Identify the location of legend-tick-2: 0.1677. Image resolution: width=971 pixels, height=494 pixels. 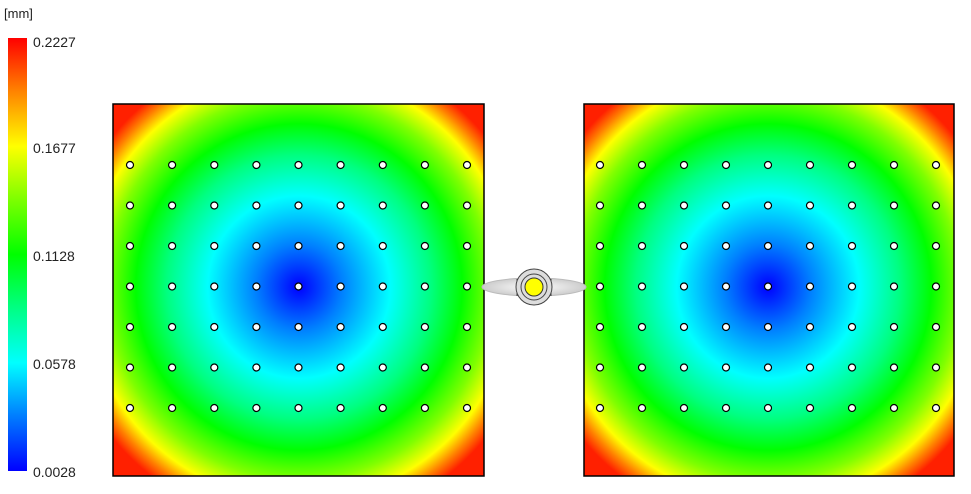
(54, 148).